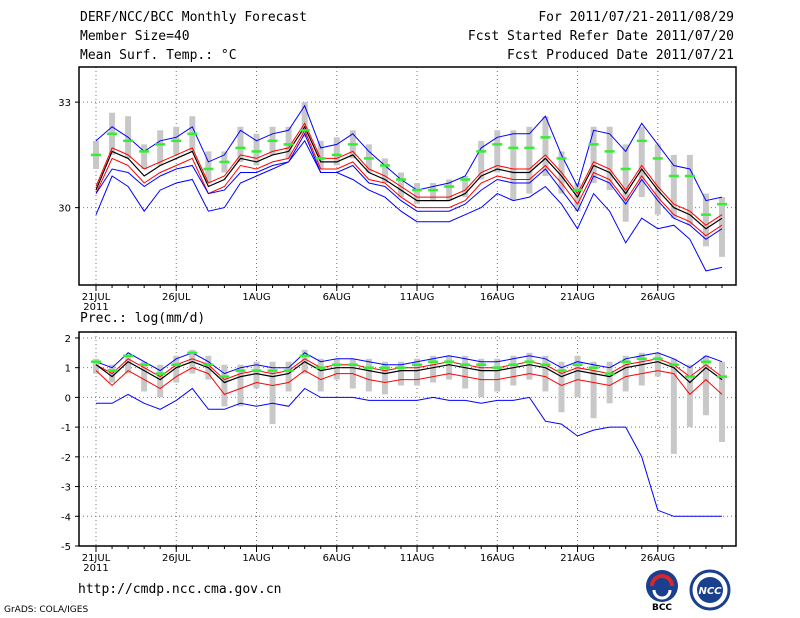  What do you see at coordinates (180, 589) in the screenshot?
I see `footer-url: http://cmdp.ncc.cma.gov.cn` at bounding box center [180, 589].